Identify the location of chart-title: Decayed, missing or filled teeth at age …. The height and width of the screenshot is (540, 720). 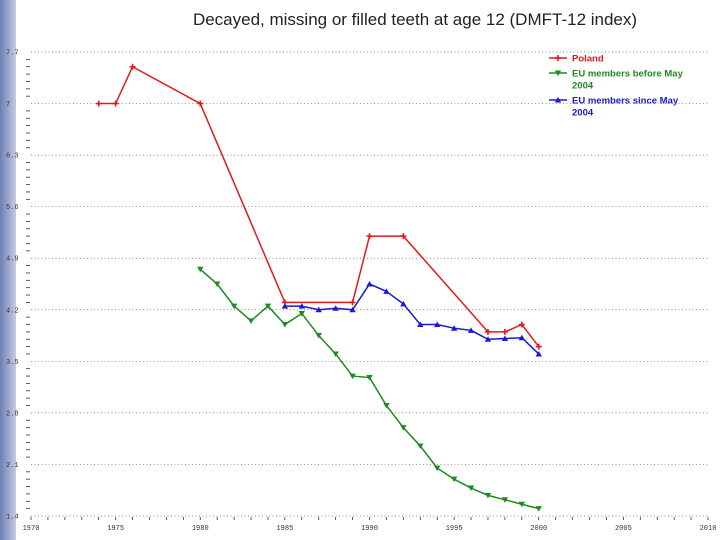
(415, 19).